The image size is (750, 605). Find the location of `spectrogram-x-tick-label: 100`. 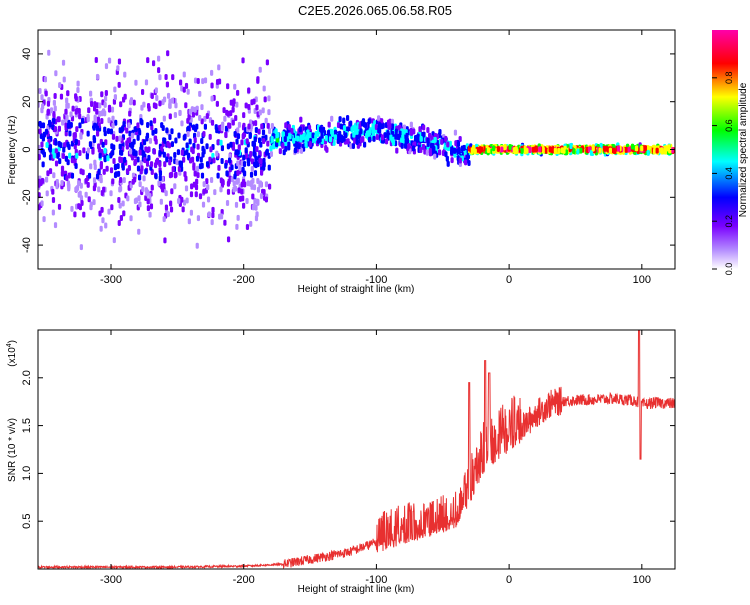

spectrogram-x-tick-label: 100 is located at coordinates (642, 280).